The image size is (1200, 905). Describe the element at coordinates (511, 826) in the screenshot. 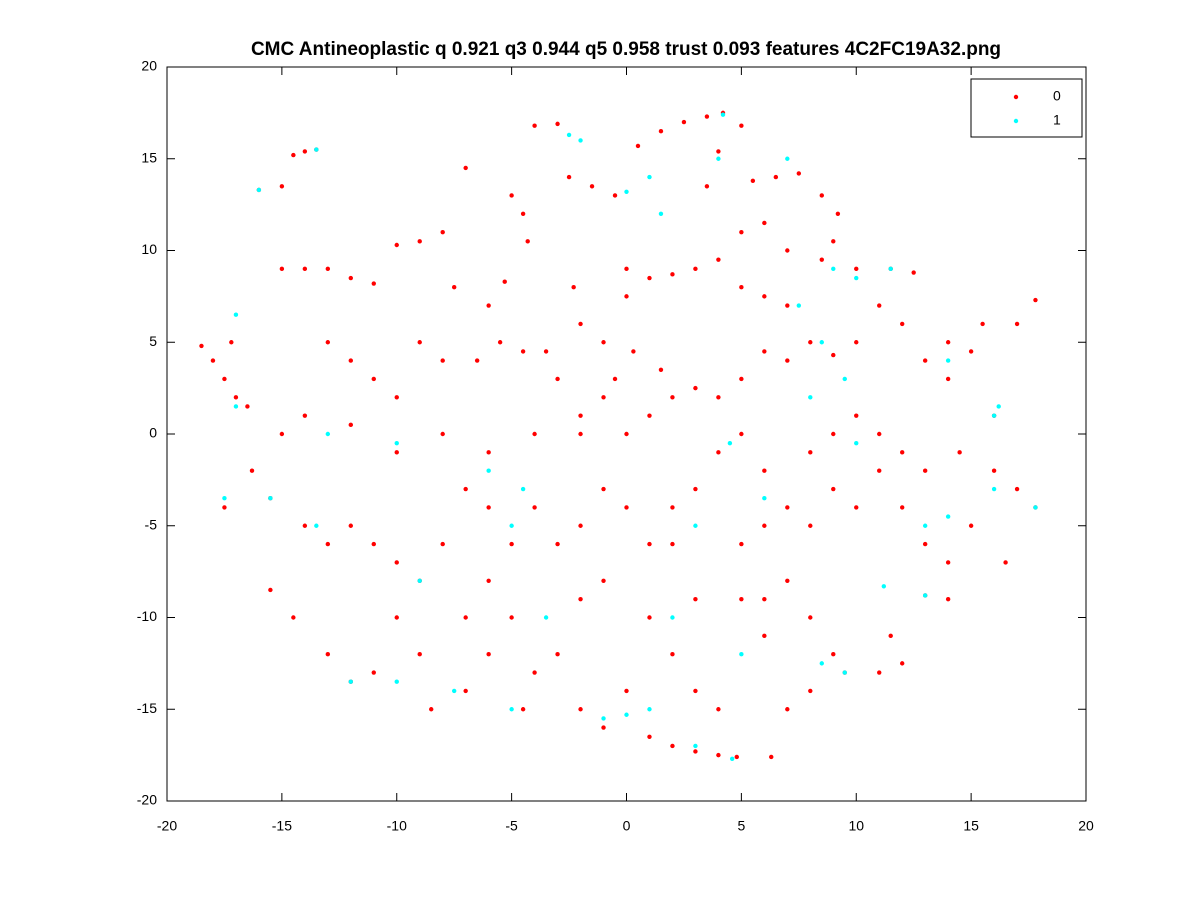

I see `x-tick-label: -5` at that location.